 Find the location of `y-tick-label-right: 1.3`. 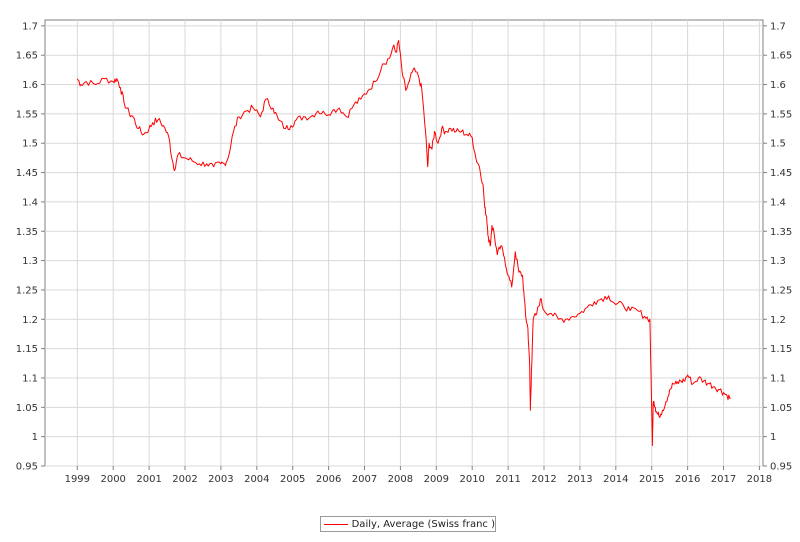

y-tick-label-right: 1.3 is located at coordinates (778, 261).